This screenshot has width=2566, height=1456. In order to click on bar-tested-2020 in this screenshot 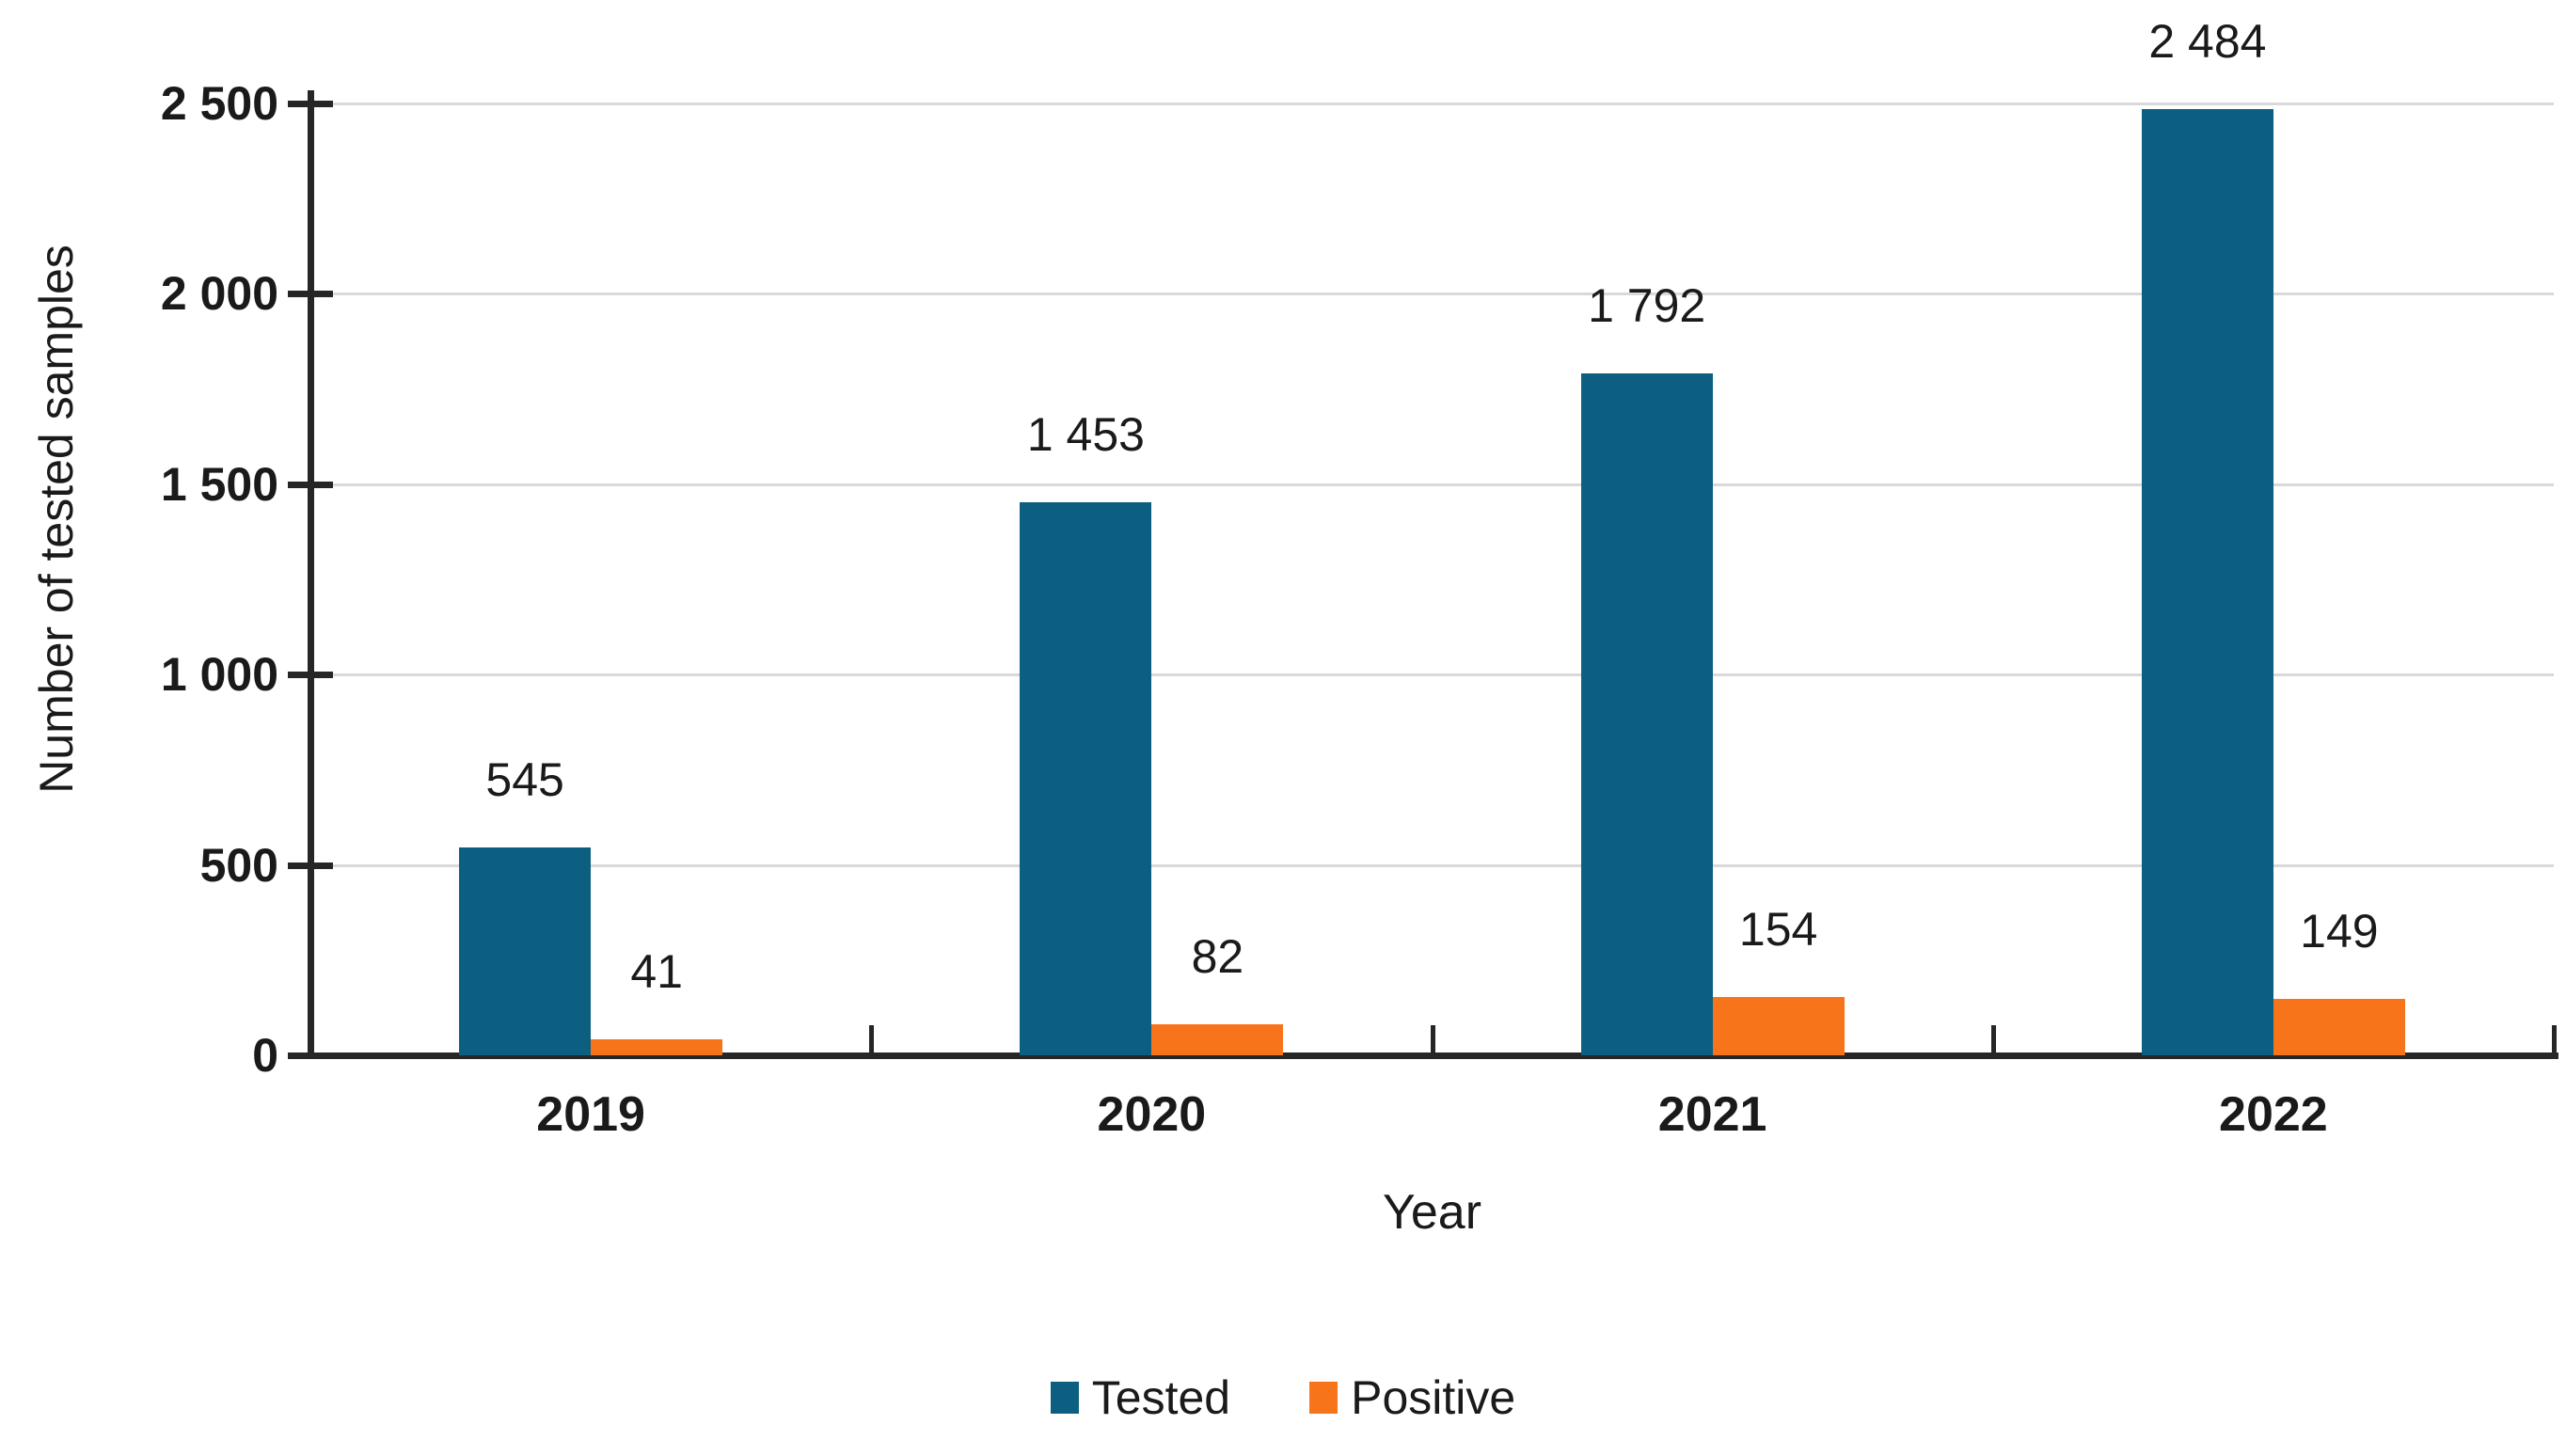, I will do `click(1086, 778)`.